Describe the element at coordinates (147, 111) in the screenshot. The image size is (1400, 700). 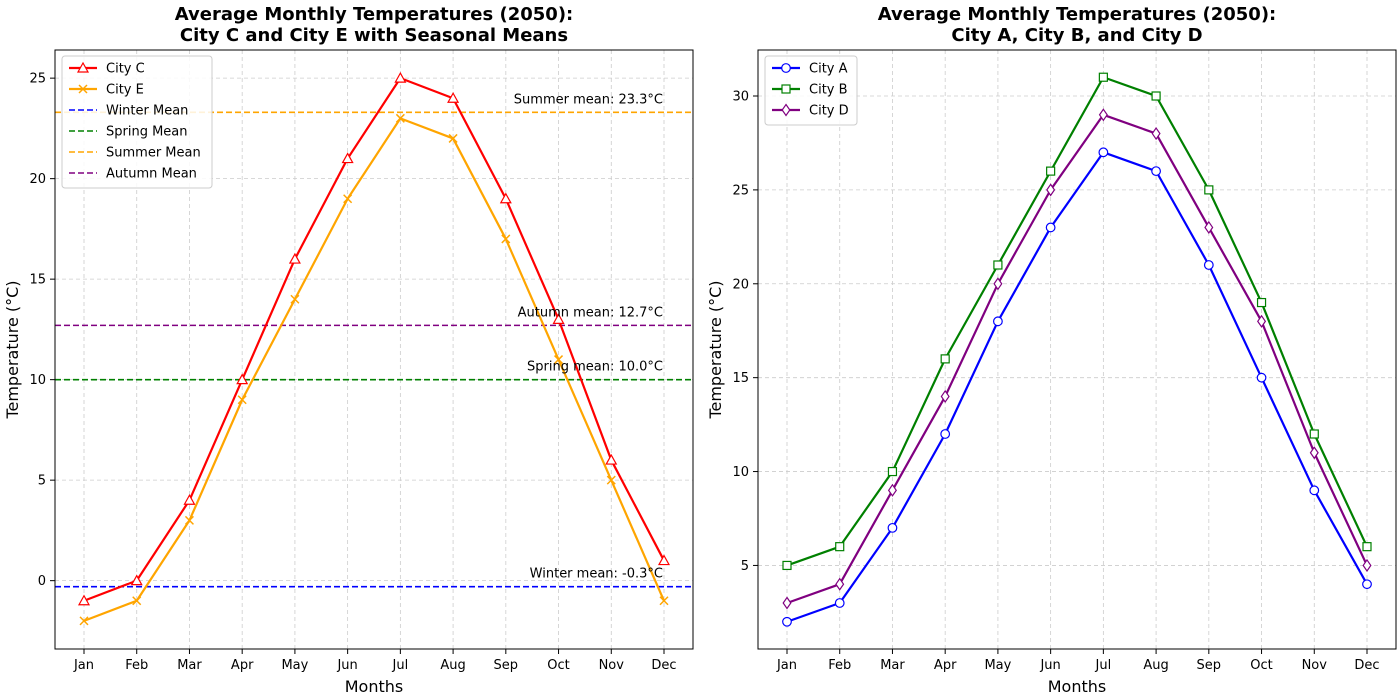
I see `legend-label: Winter Mean` at that location.